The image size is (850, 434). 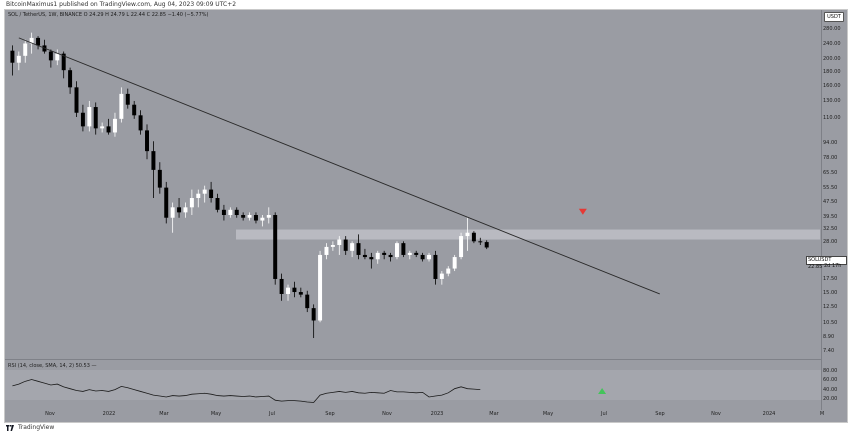 What do you see at coordinates (821, 210) in the screenshot?
I see `price-axis-separator` at bounding box center [821, 210].